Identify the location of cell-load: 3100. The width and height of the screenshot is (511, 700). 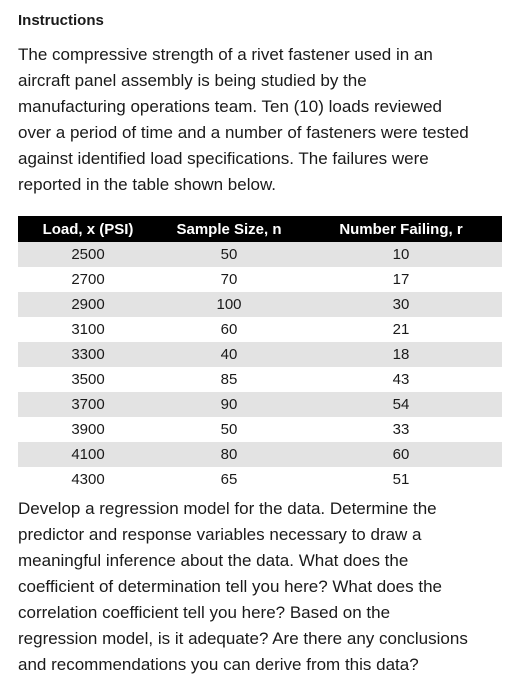
(88, 329).